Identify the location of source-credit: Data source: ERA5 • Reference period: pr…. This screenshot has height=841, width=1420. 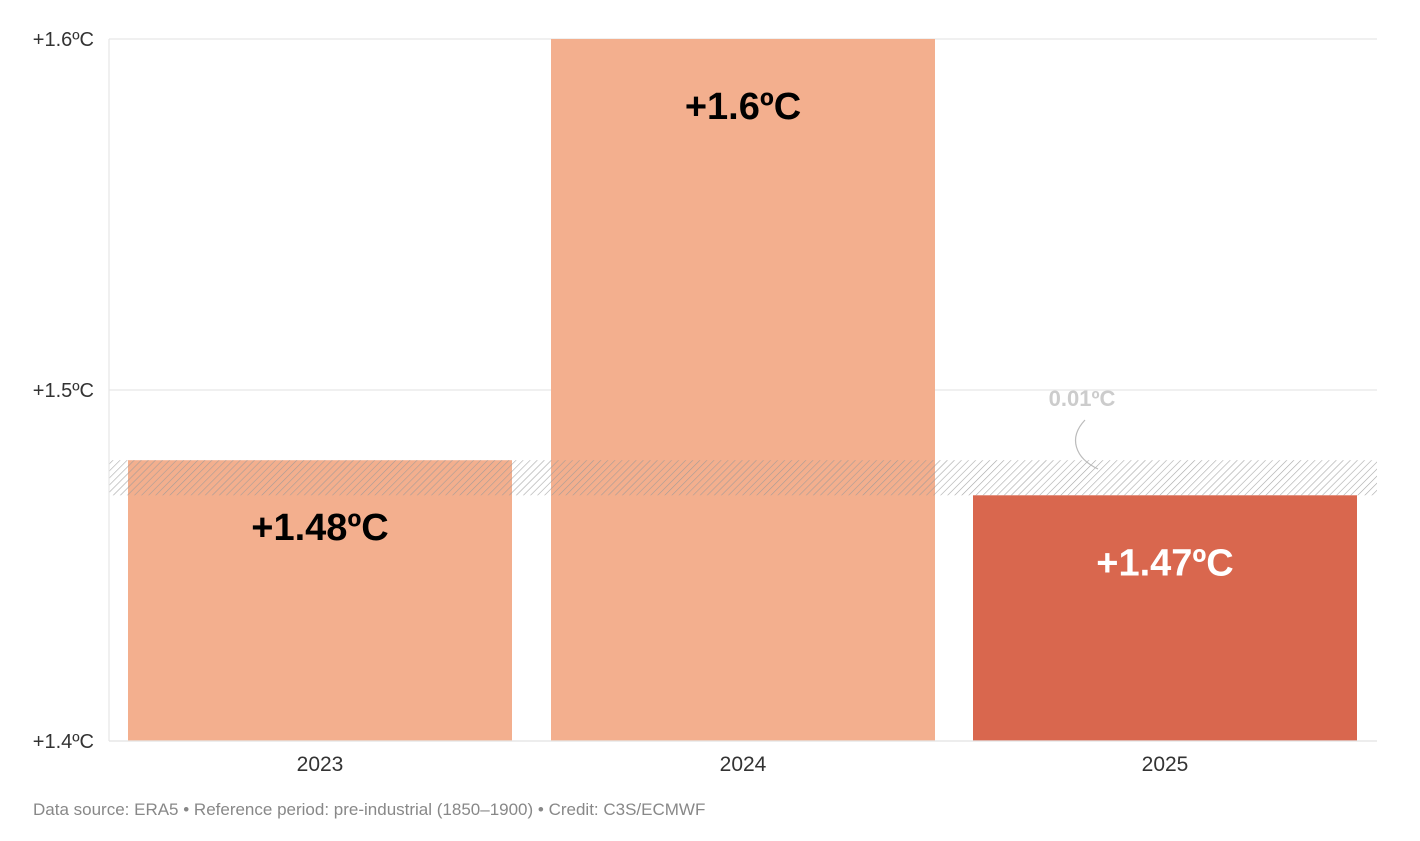
(369, 809).